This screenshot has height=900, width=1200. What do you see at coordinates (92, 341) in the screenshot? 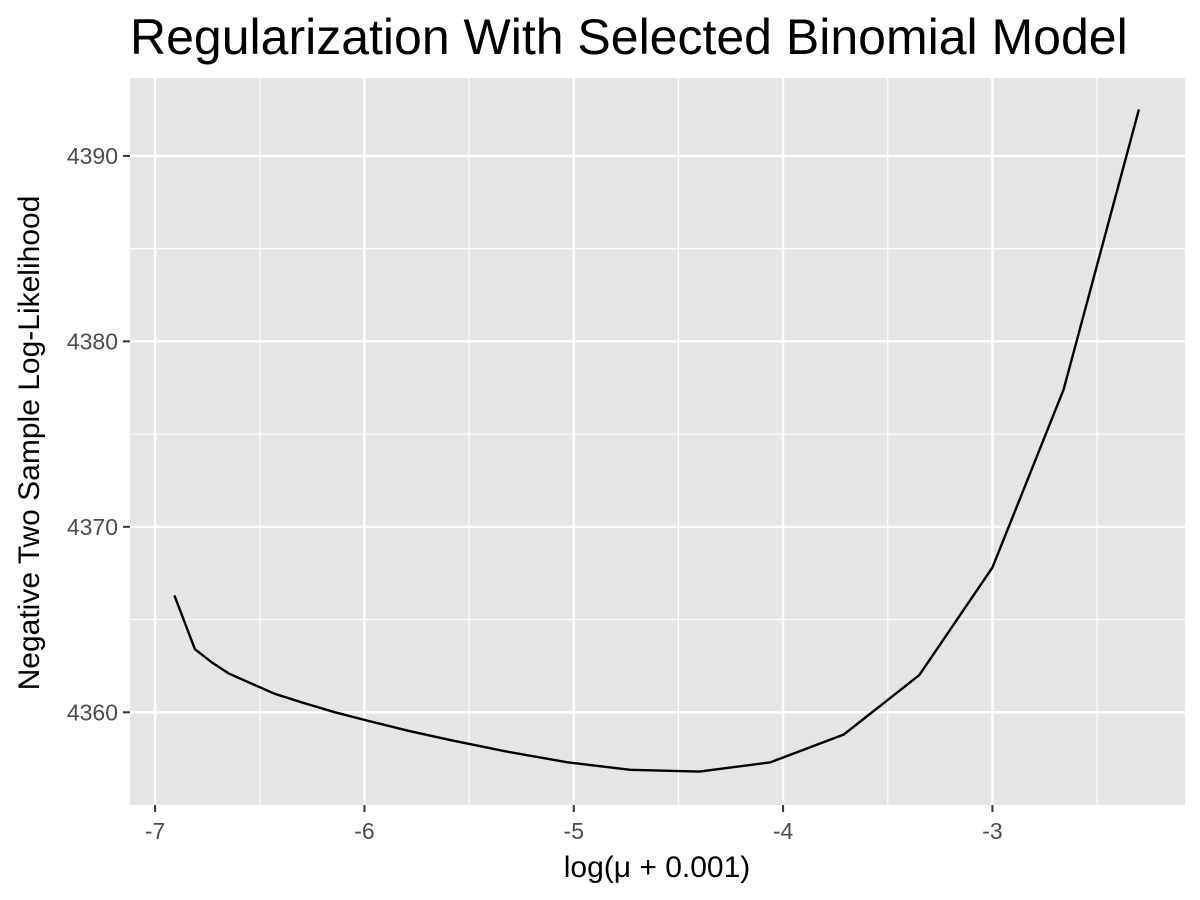
I see `y-tick-label: 4380` at bounding box center [92, 341].